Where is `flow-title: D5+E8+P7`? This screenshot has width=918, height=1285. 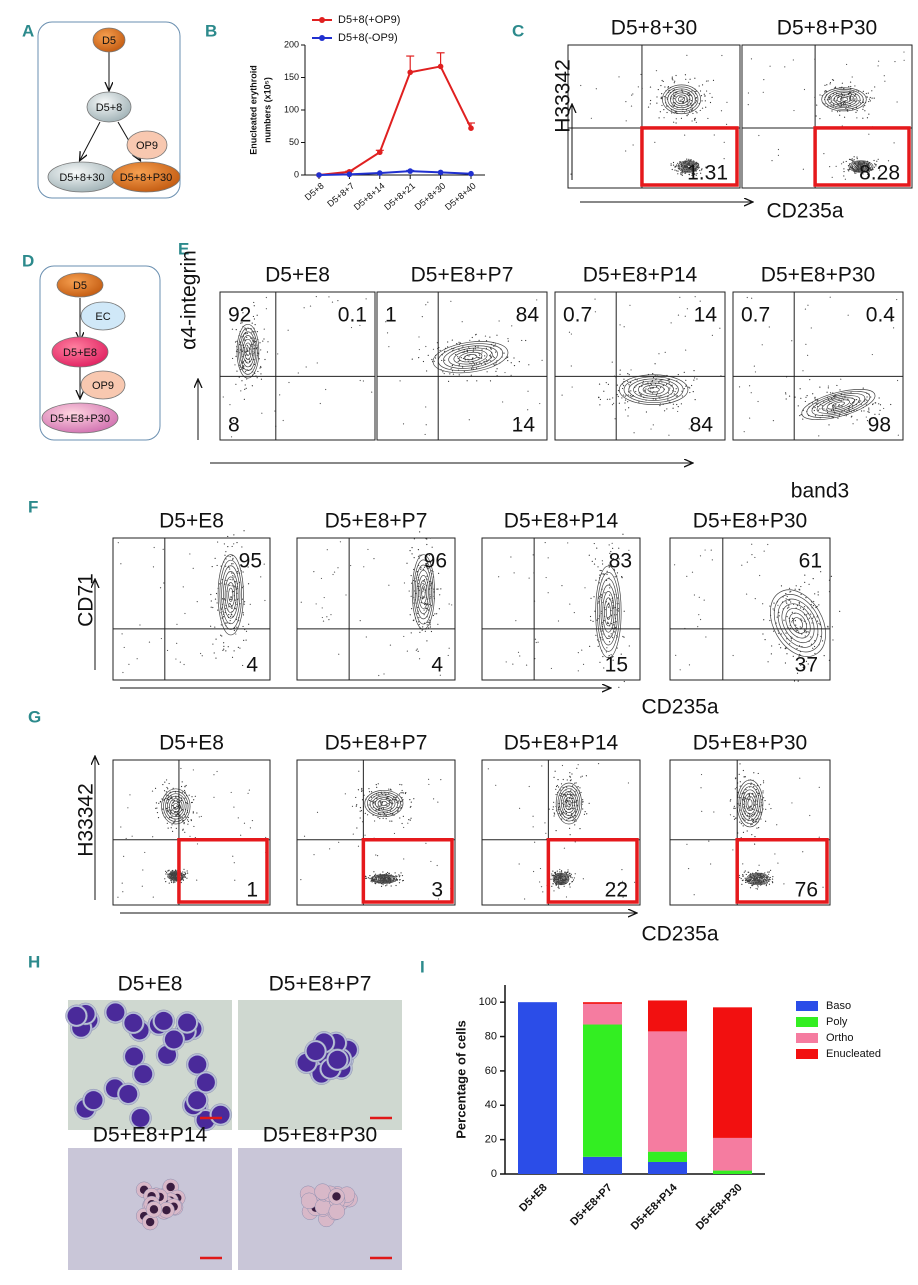
flow-title: D5+E8+P7 is located at coordinates (376, 521).